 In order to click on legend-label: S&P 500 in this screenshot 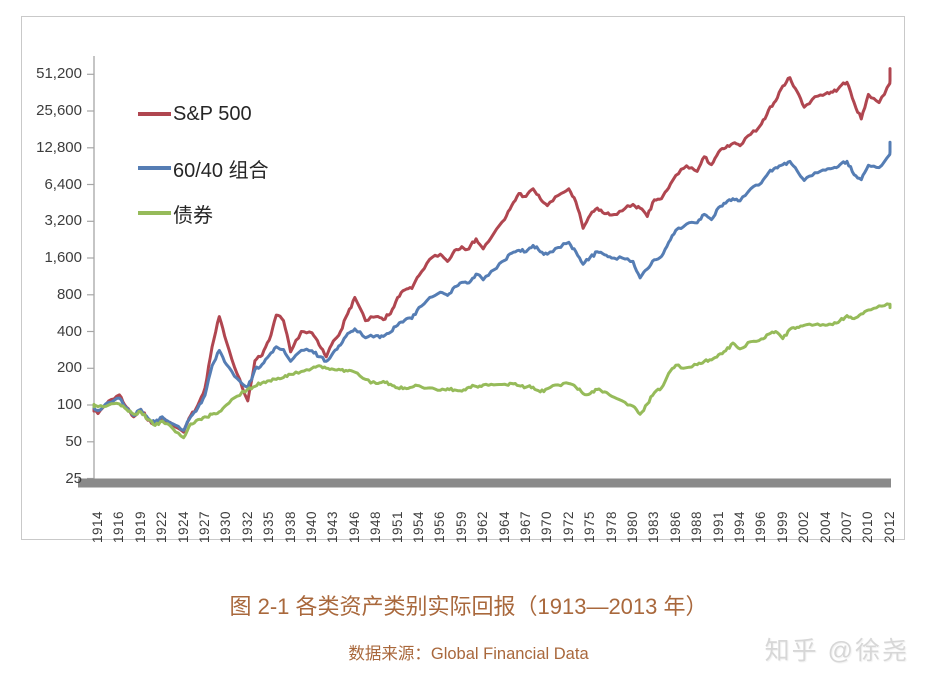, I will do `click(212, 113)`.